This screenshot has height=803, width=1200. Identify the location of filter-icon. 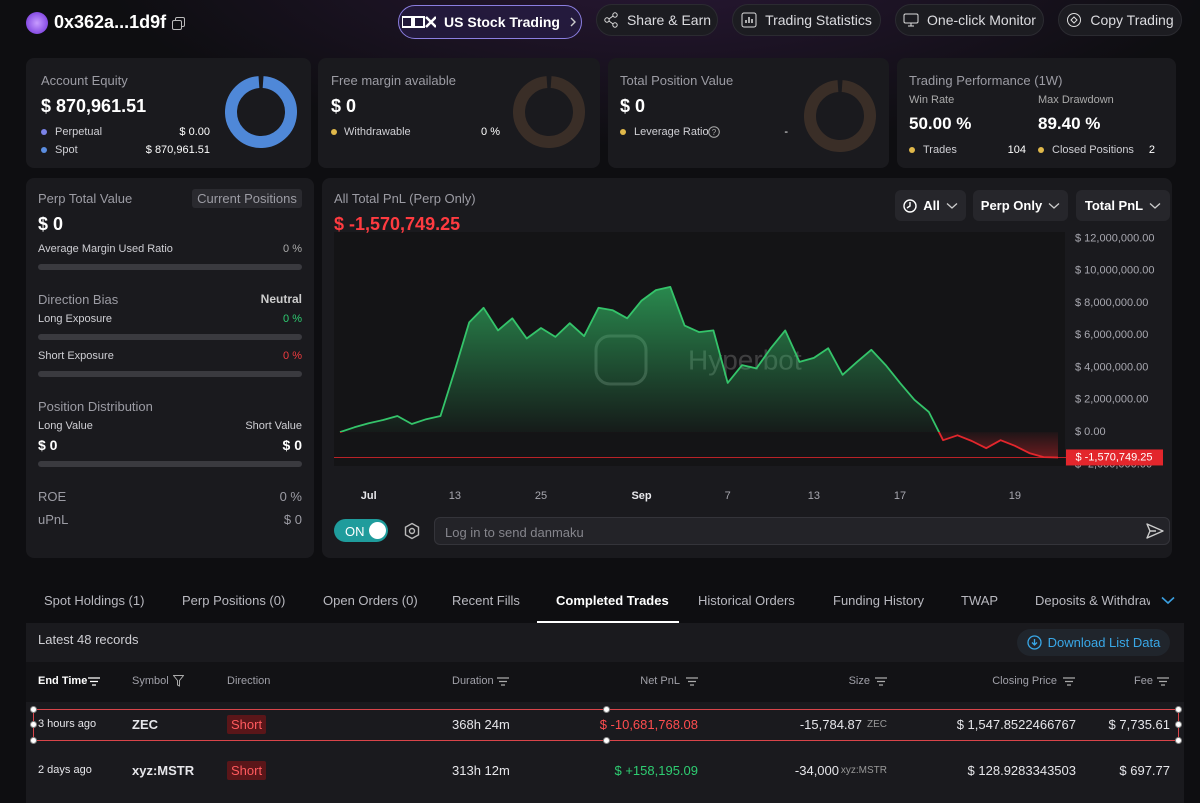
(178, 681).